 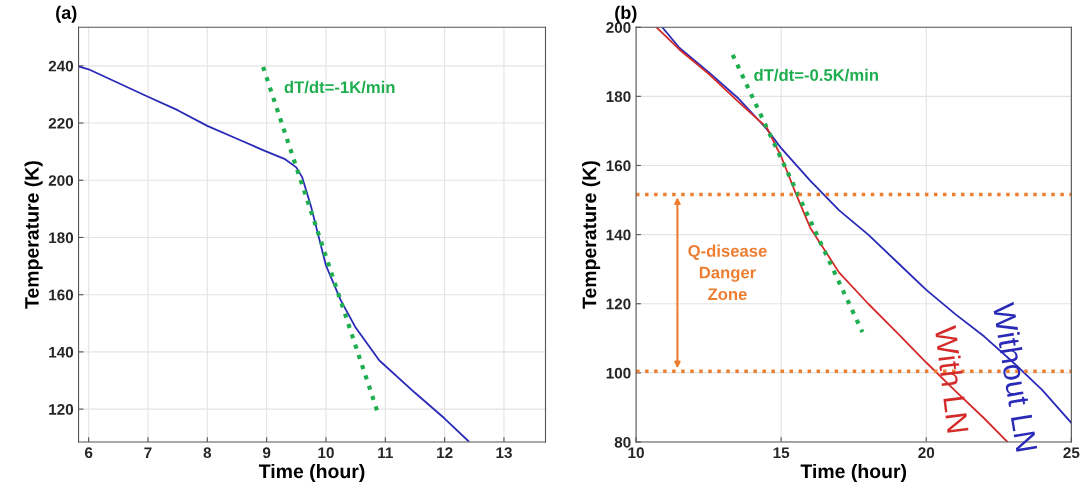 I want to click on y-tick-label: 80, so click(x=622, y=442).